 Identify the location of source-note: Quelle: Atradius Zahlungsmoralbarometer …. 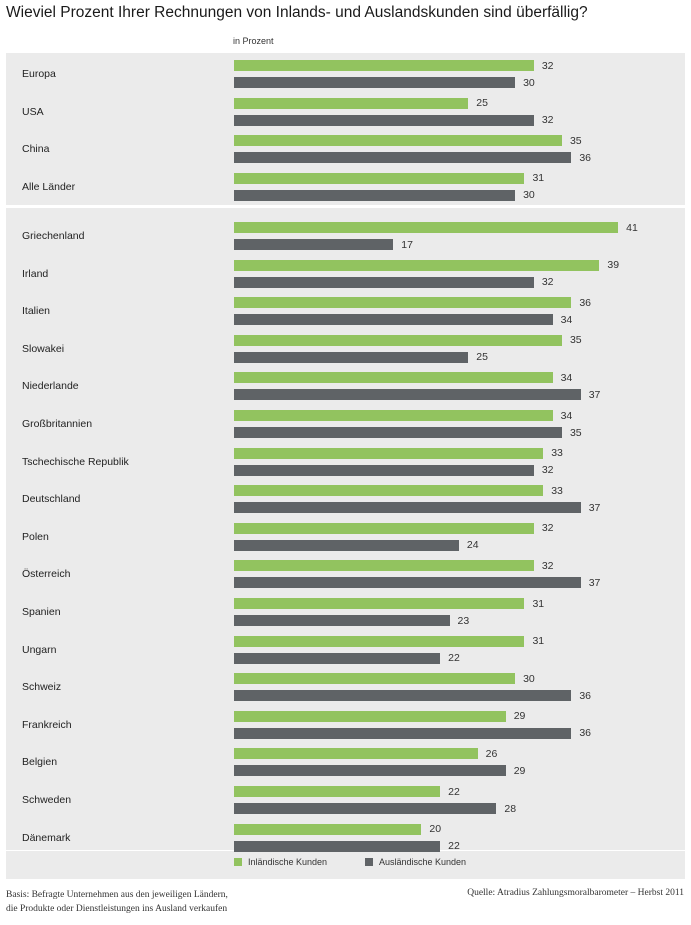
(575, 893).